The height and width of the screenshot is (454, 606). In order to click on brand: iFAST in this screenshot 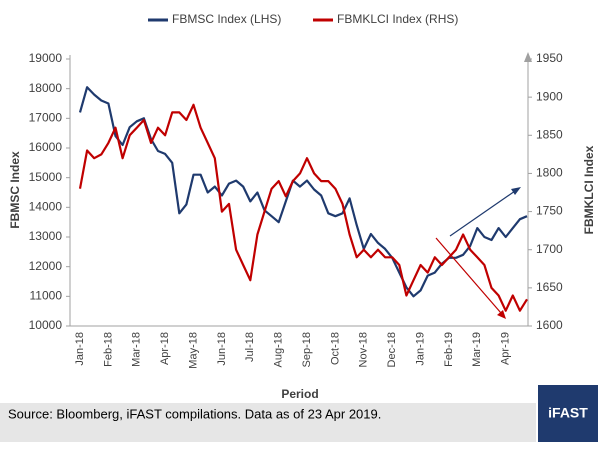, I will do `click(568, 413)`.